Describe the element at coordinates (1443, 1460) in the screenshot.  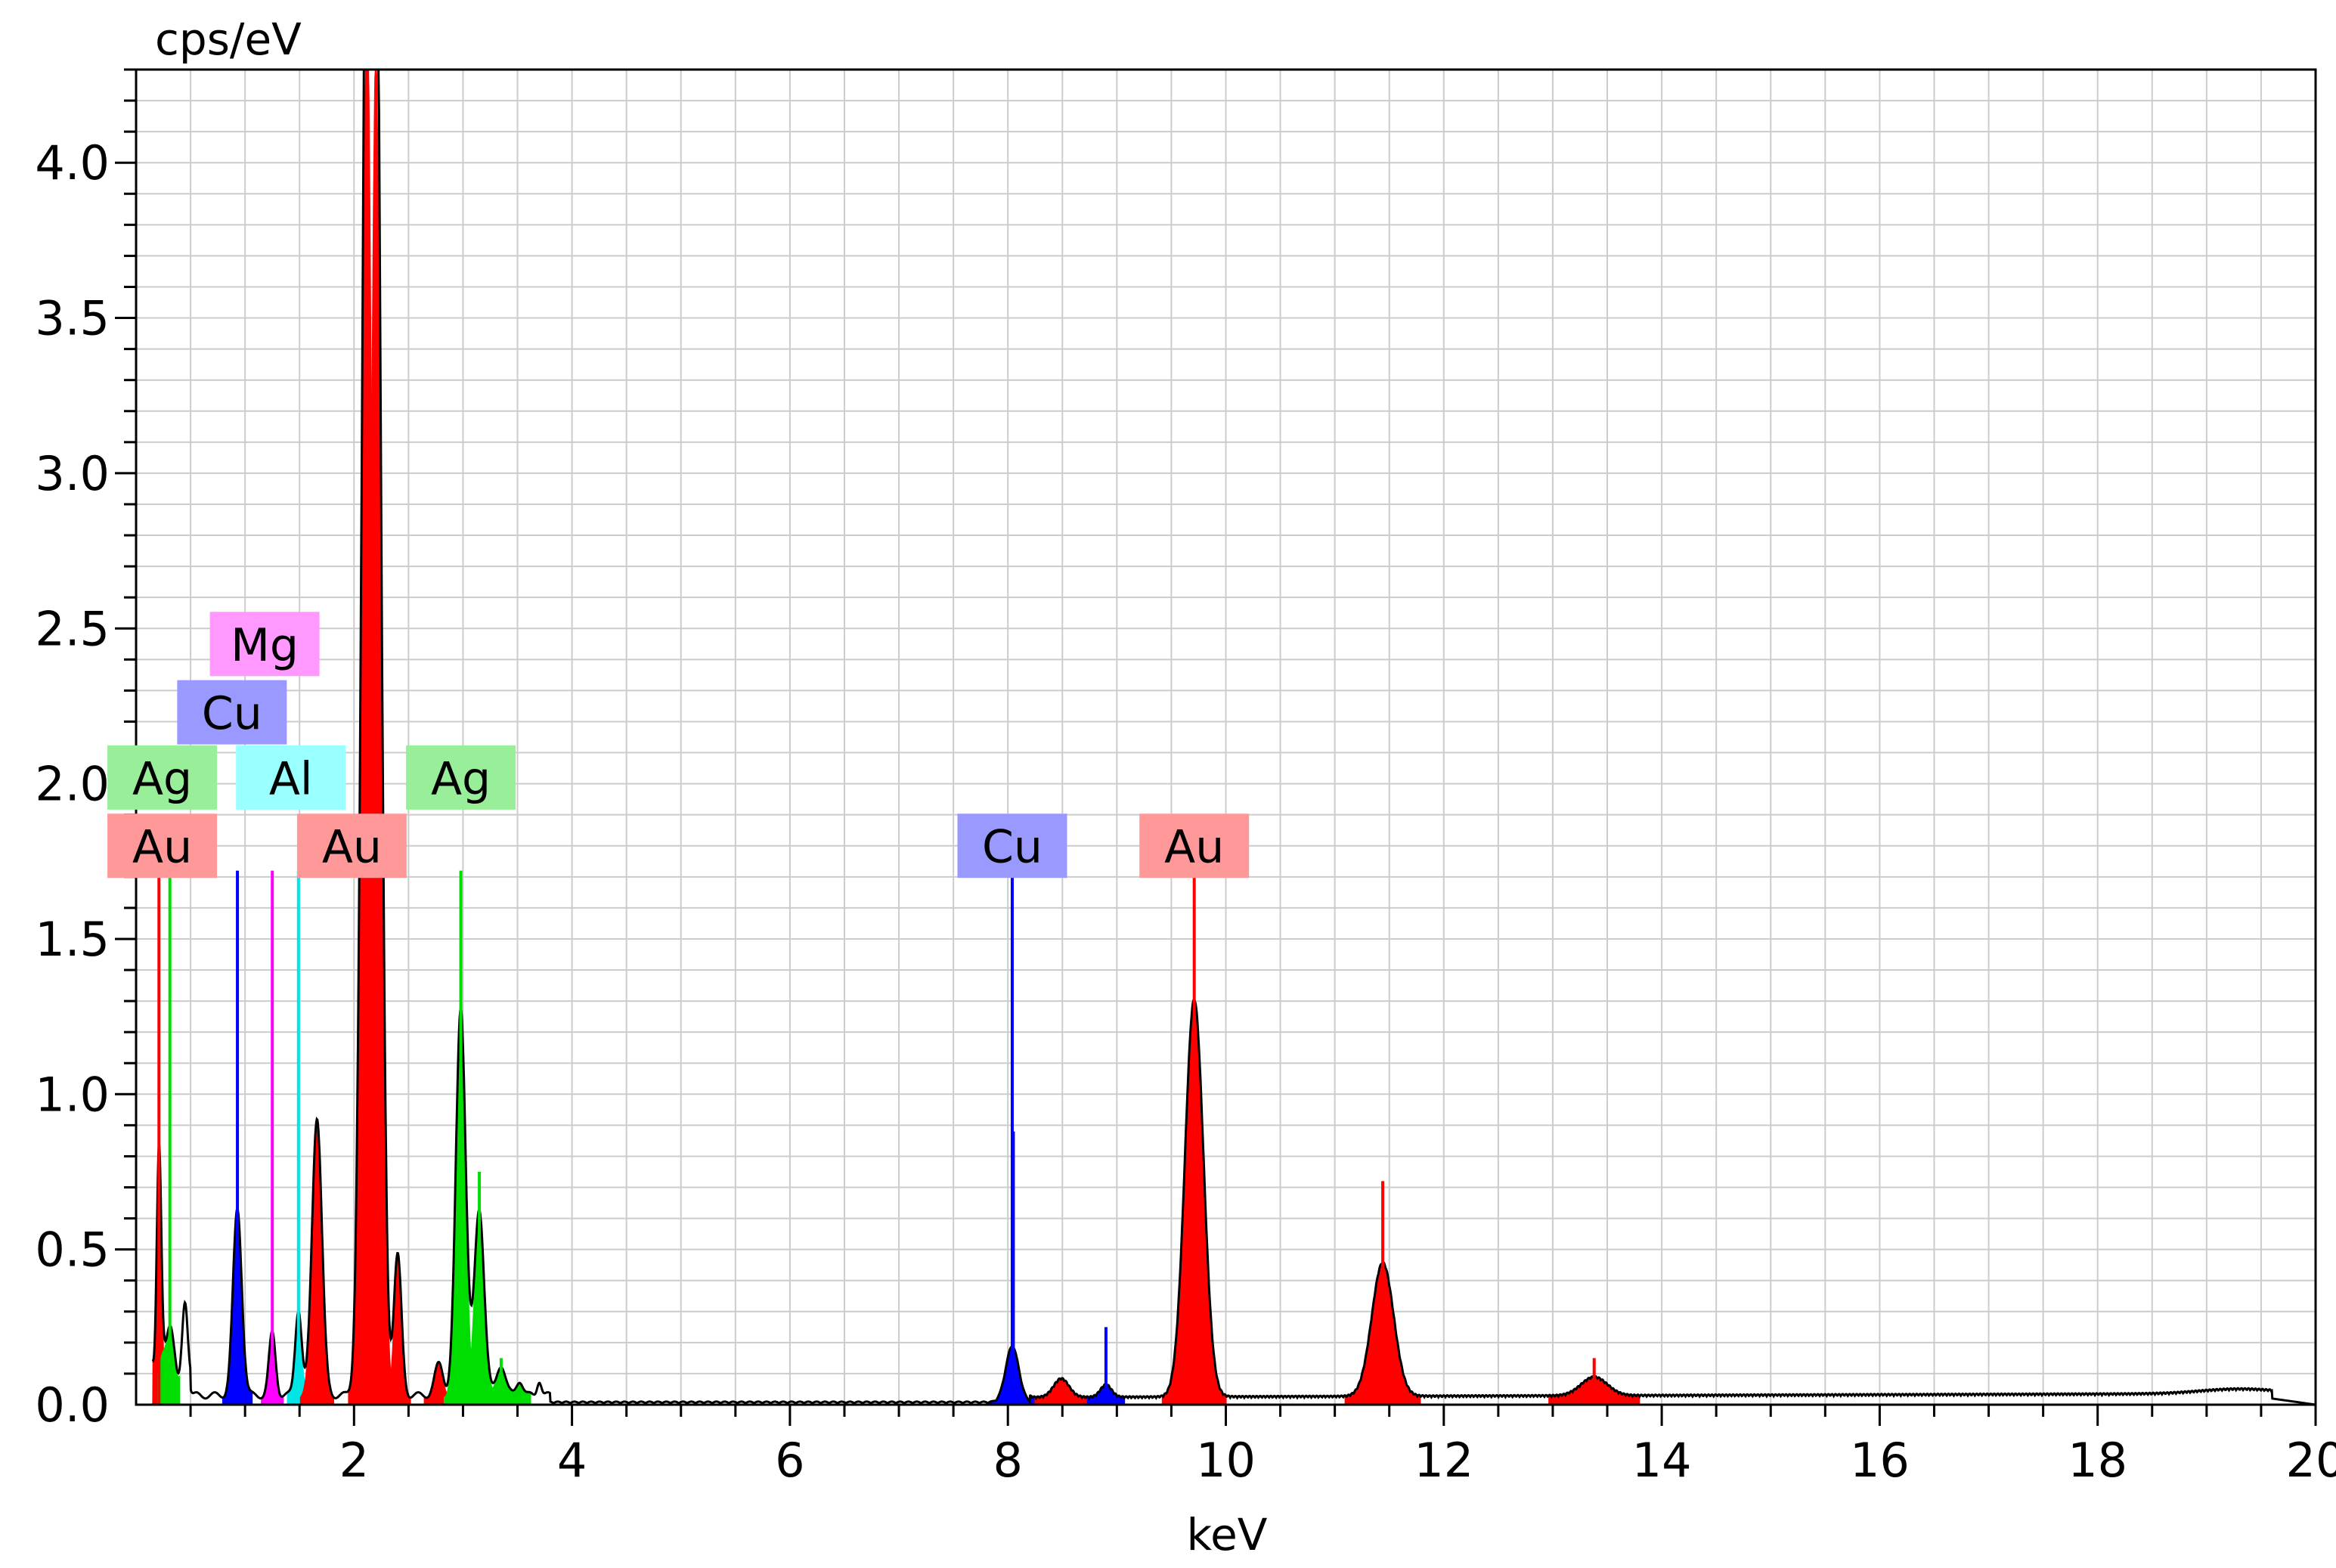
I see `x-tick-label: 12` at that location.